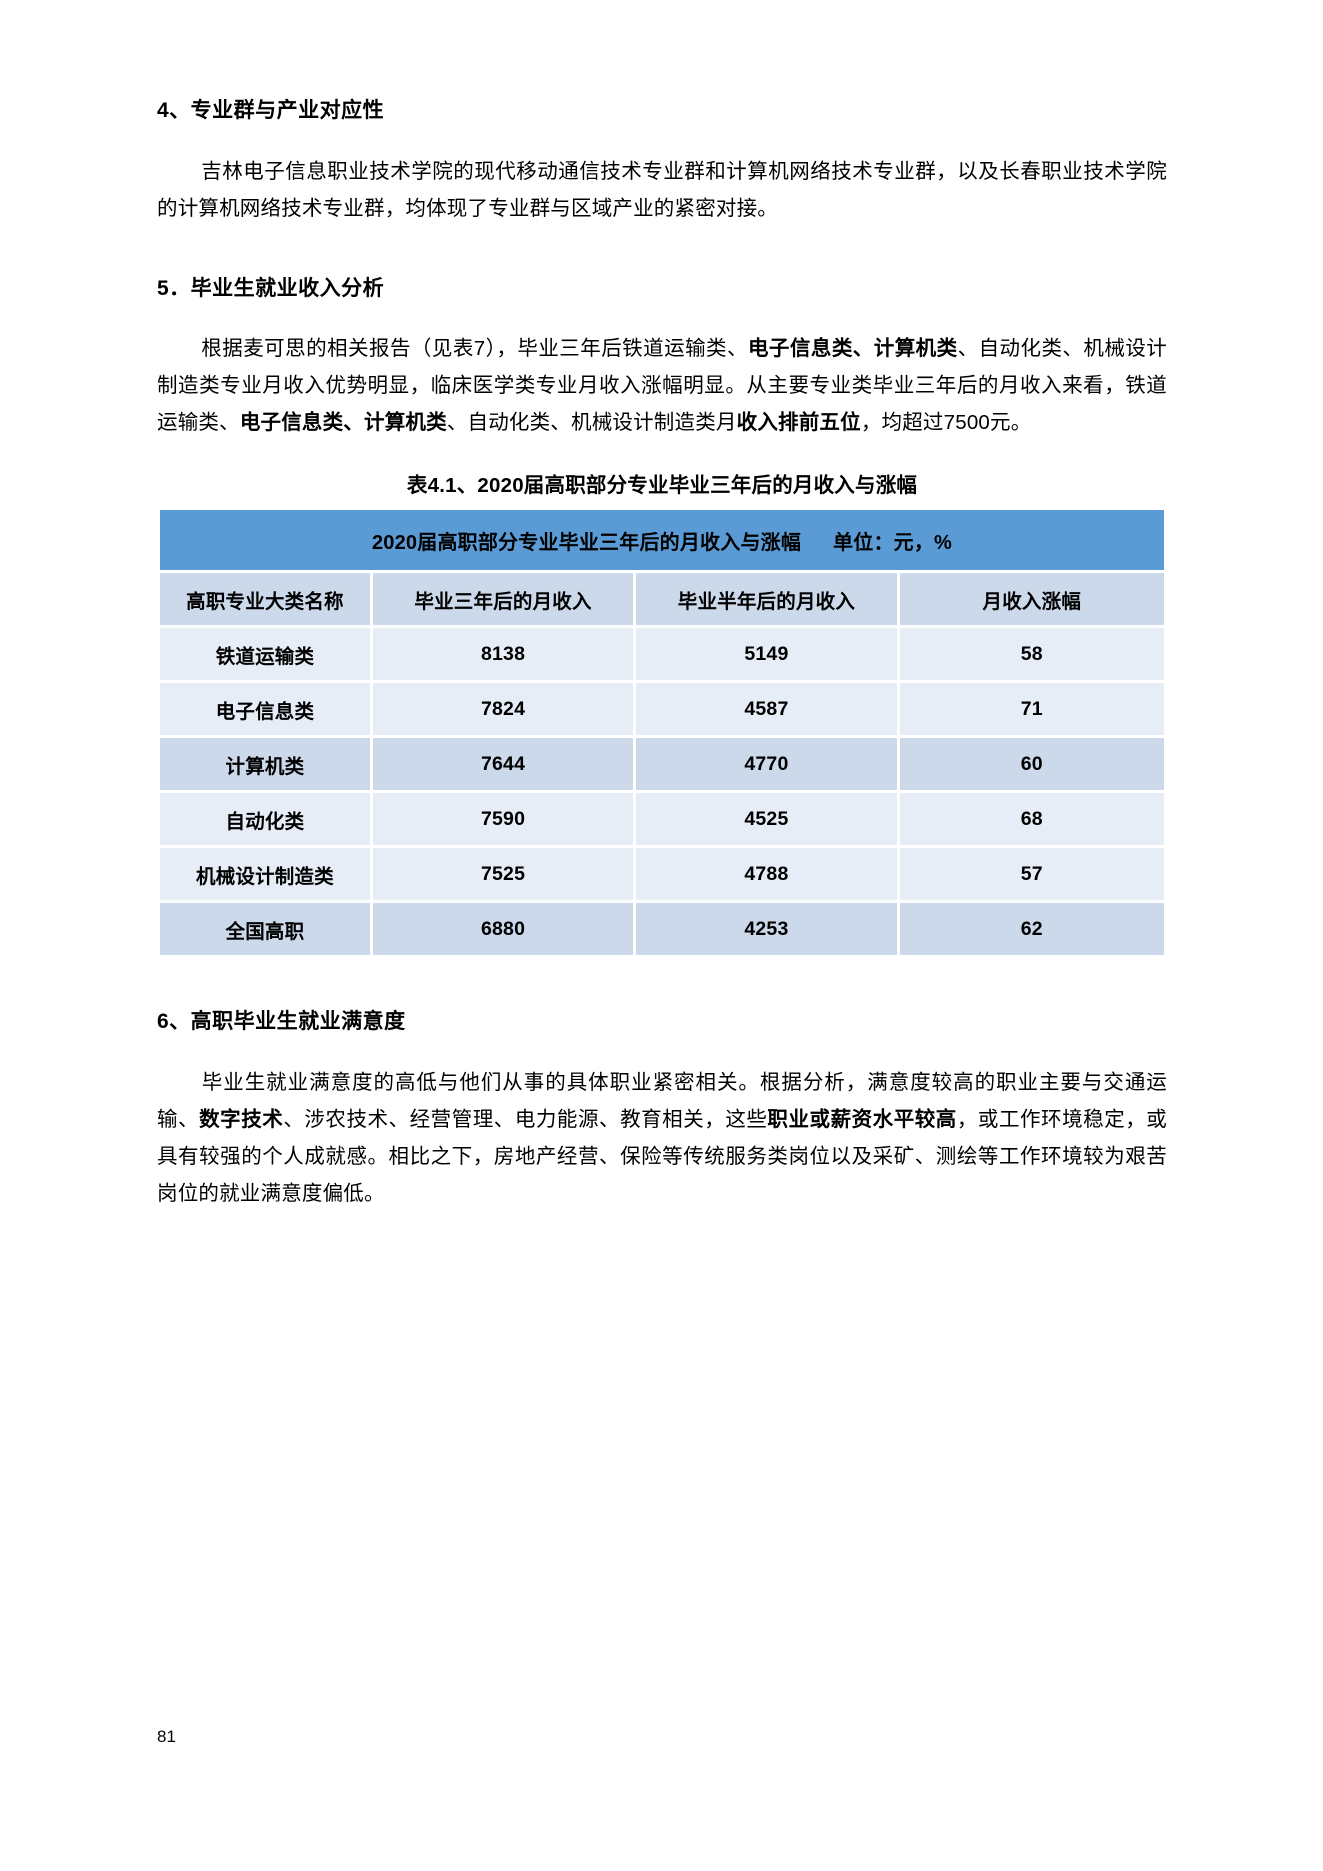  What do you see at coordinates (662, 485) in the screenshot?
I see `table-caption: 表4.1、2020届高职部分专业毕业三年后的月收入与涨幅` at bounding box center [662, 485].